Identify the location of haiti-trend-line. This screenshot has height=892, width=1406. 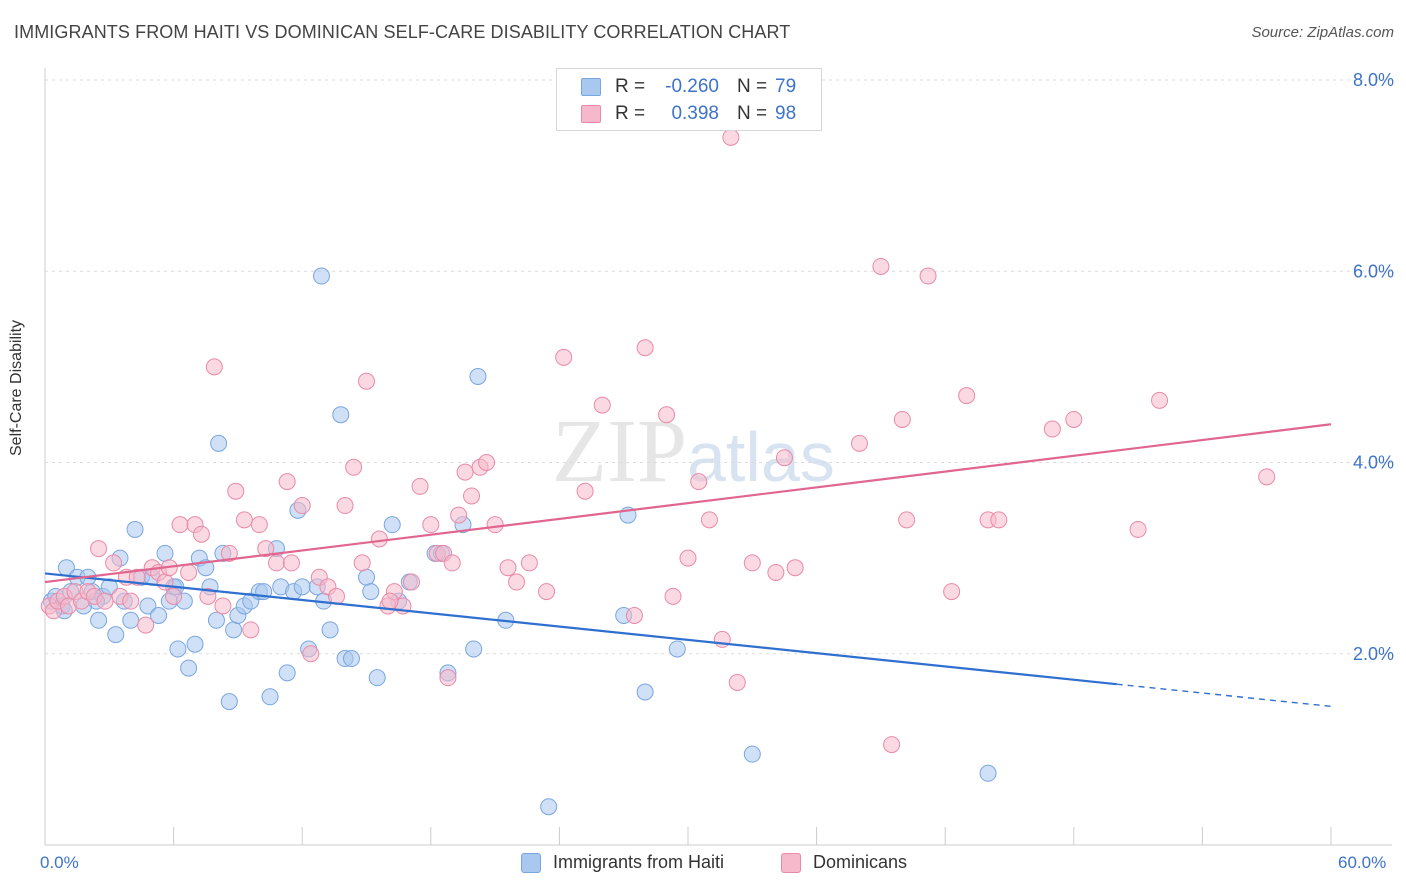
(580, 629).